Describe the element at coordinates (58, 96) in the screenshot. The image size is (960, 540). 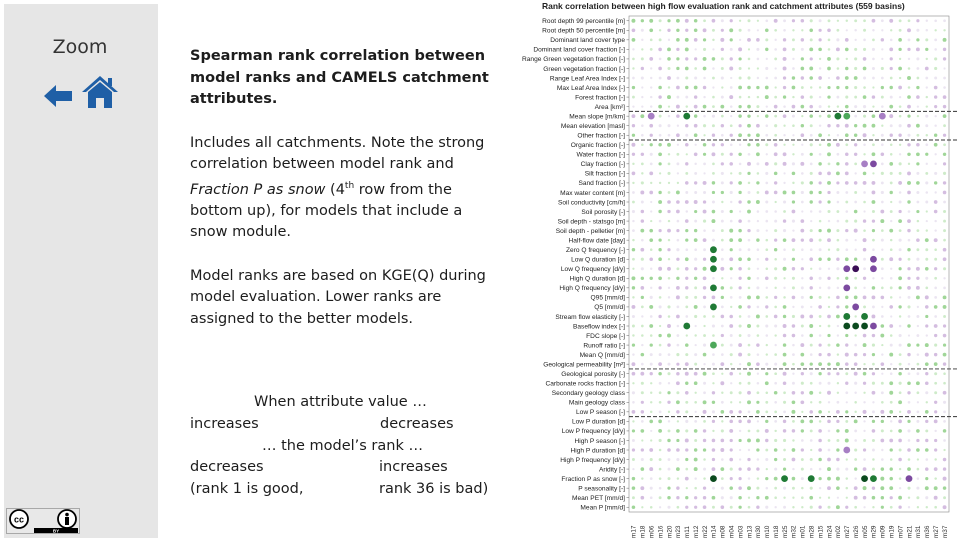
I see `back-button` at that location.